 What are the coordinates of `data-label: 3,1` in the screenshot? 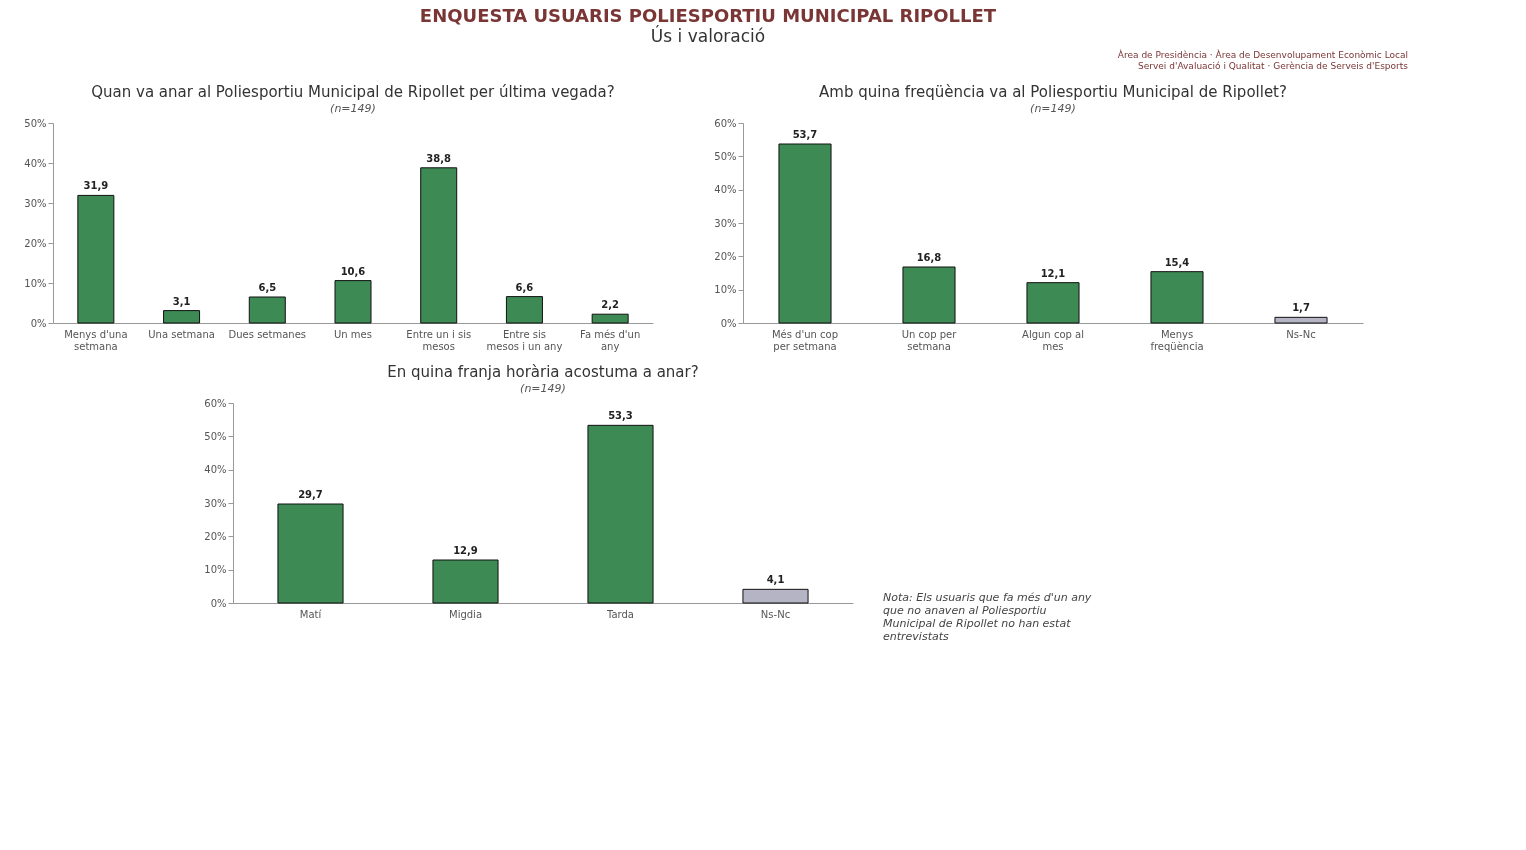 It's located at (181, 301).